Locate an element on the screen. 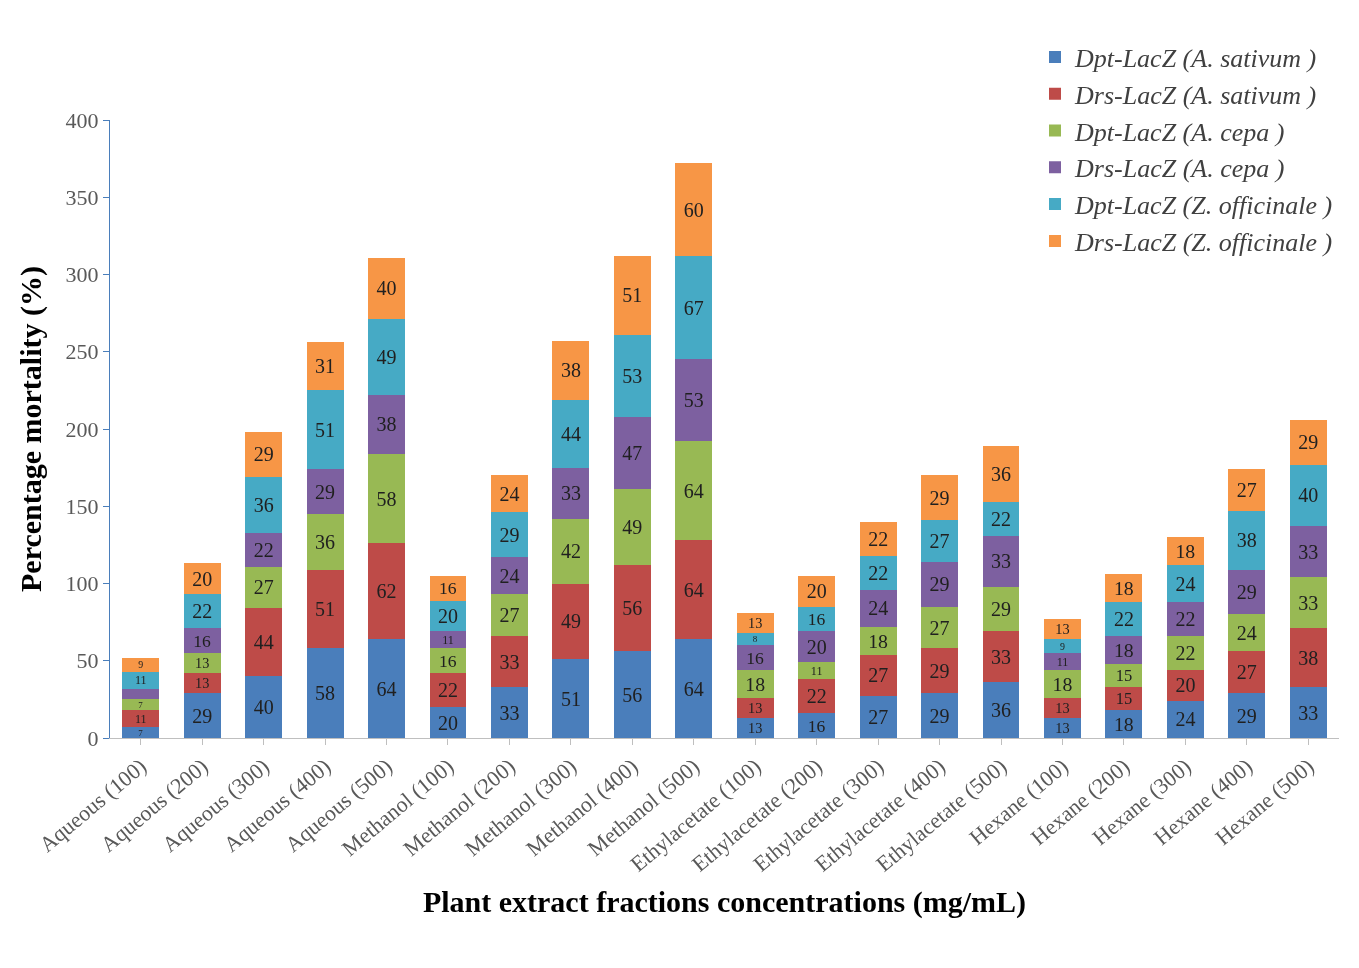 The image size is (1359, 968). data-label: 36 is located at coordinates (1001, 473).